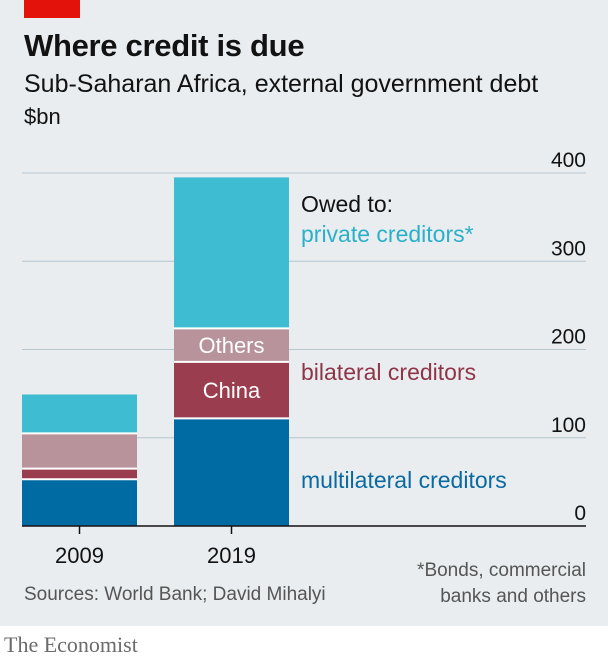 This screenshot has height=662, width=608. I want to click on x-tick-label: 2009, so click(79, 555).